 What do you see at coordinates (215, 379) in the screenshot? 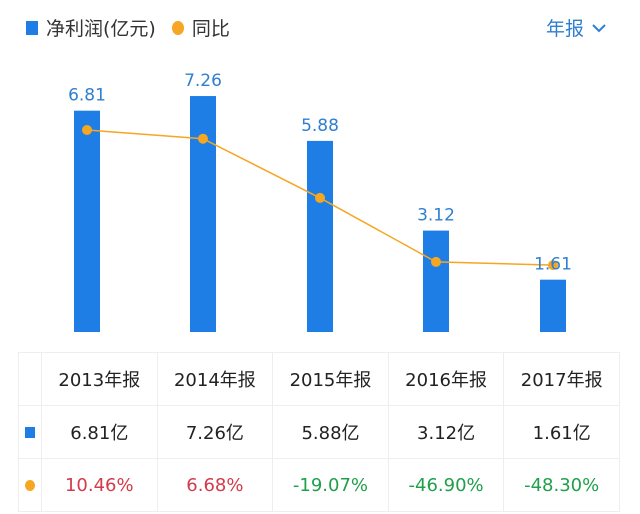
I see `headers-cell: 2014年报` at bounding box center [215, 379].